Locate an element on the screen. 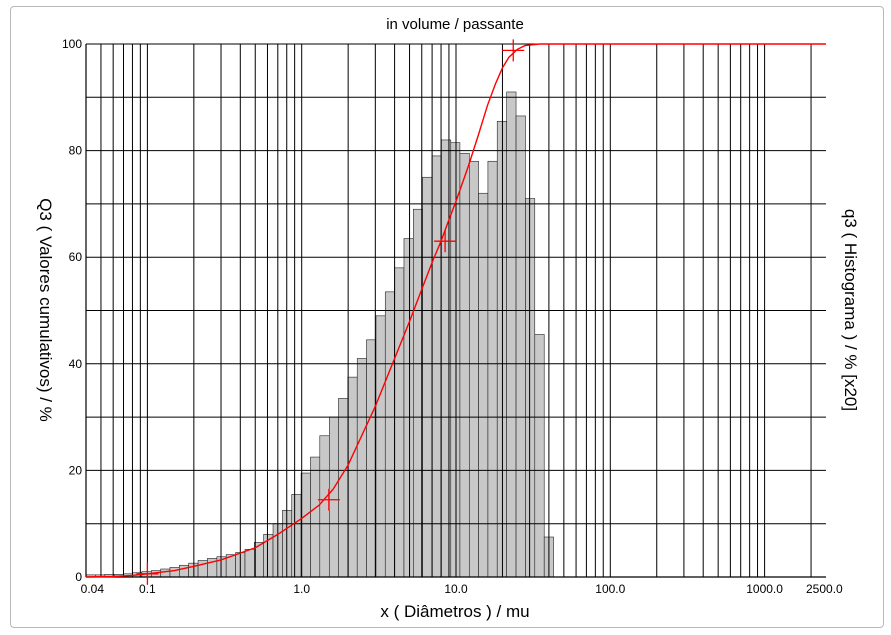  chart-title: in volume / passante is located at coordinates (455, 24).